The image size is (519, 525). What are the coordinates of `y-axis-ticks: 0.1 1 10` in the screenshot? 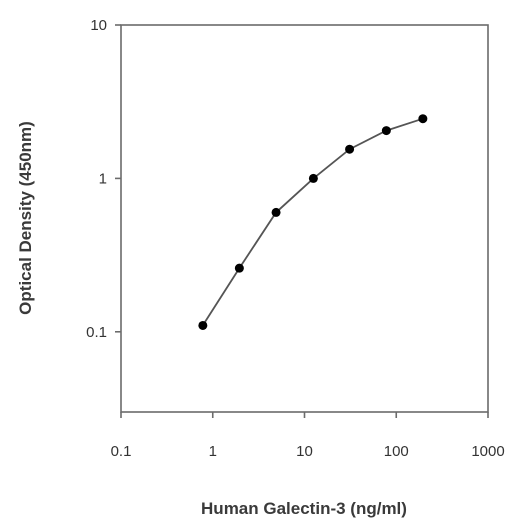 It's located at (103, 179).